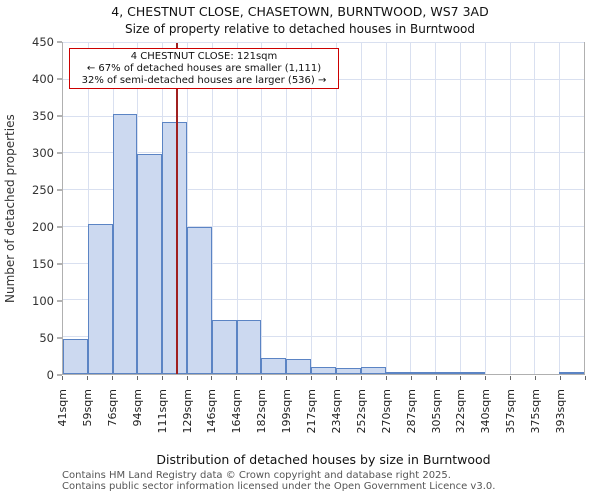  I want to click on y-tick-label: 150, so click(43, 264).